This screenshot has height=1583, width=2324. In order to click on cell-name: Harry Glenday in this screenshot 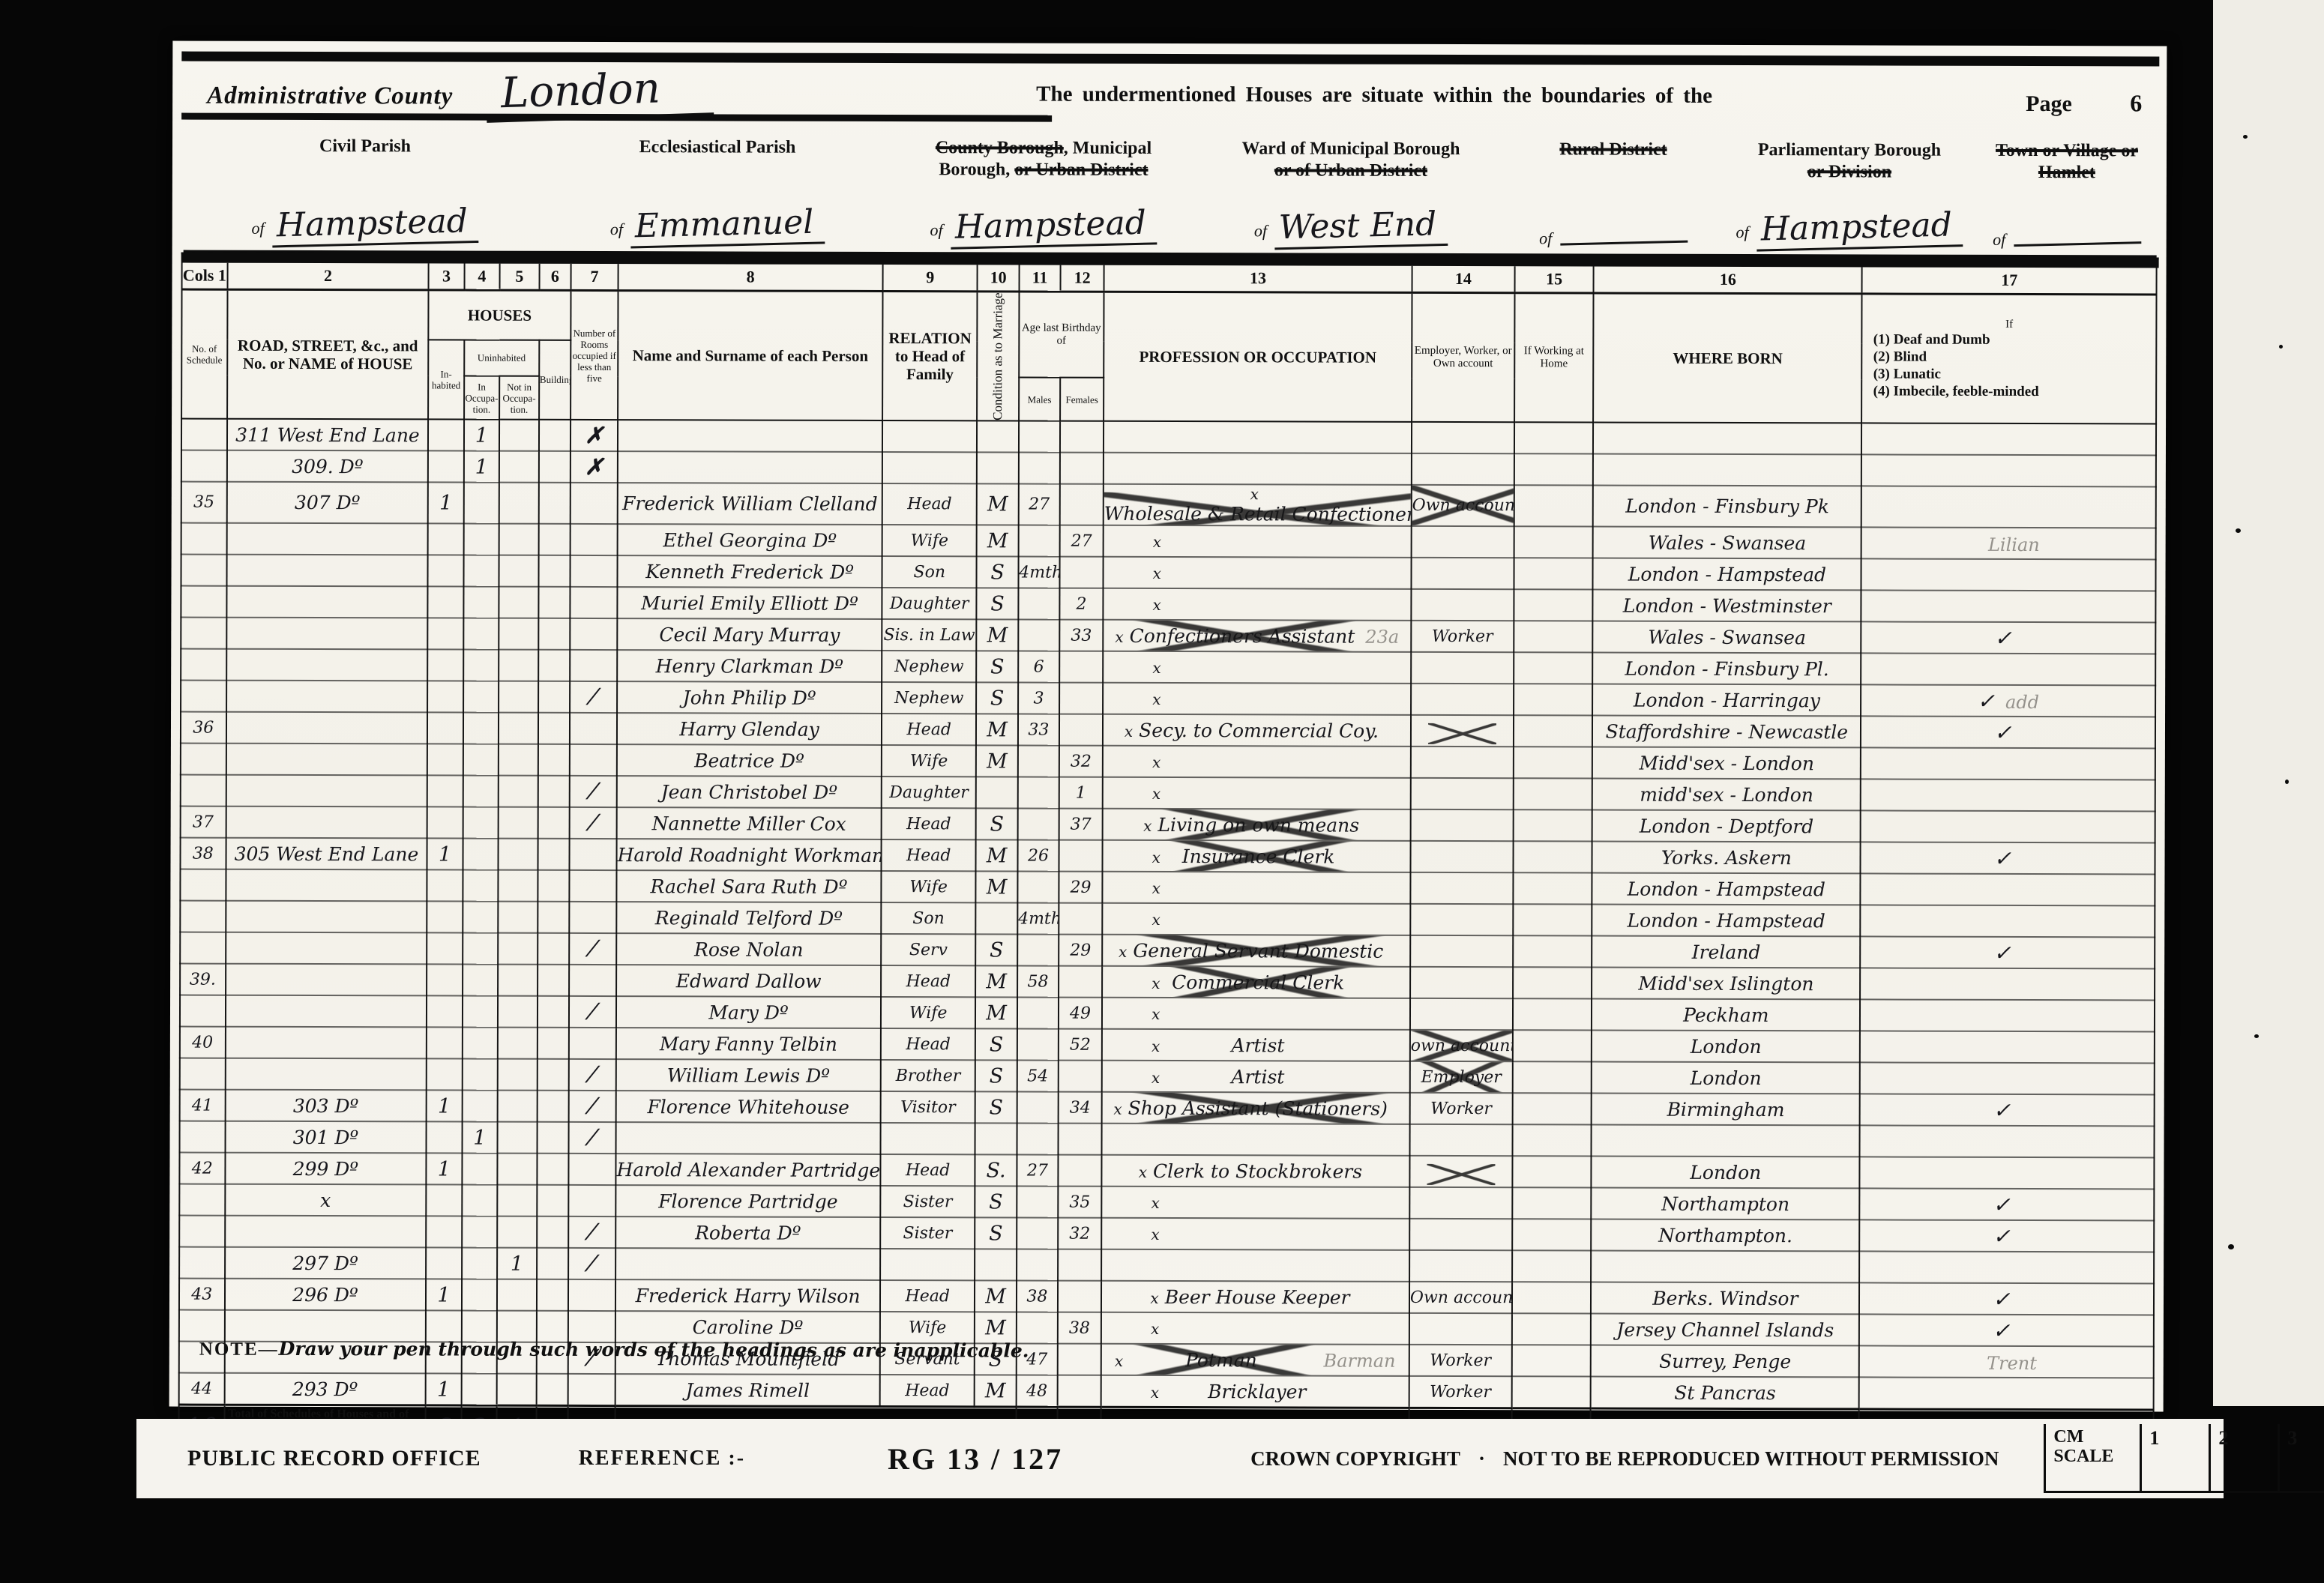, I will do `click(749, 729)`.